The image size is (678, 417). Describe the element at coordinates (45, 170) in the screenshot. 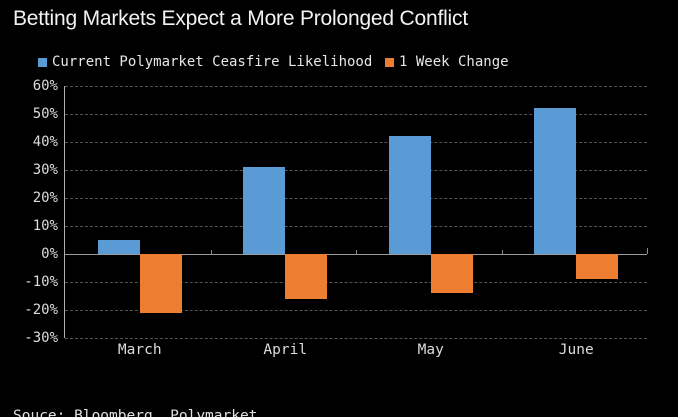

I see `y-tick-label: 30%` at that location.